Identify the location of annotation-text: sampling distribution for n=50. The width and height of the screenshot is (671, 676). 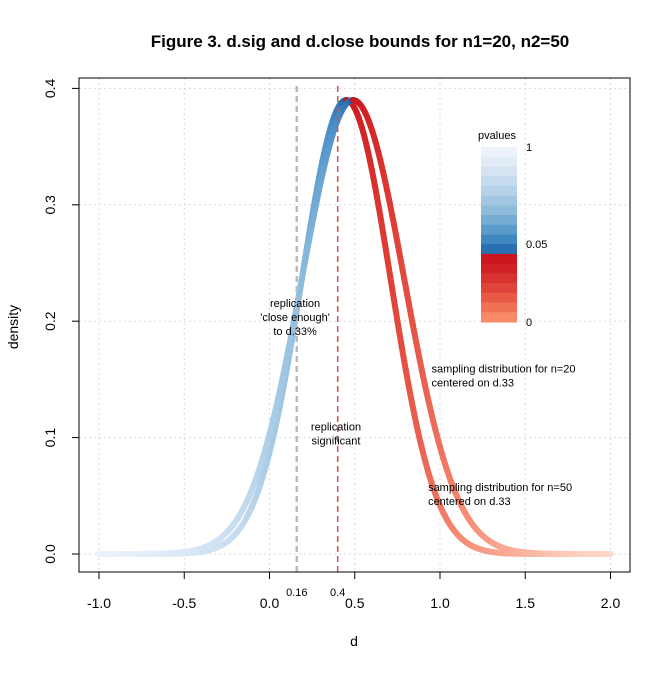
(500, 488).